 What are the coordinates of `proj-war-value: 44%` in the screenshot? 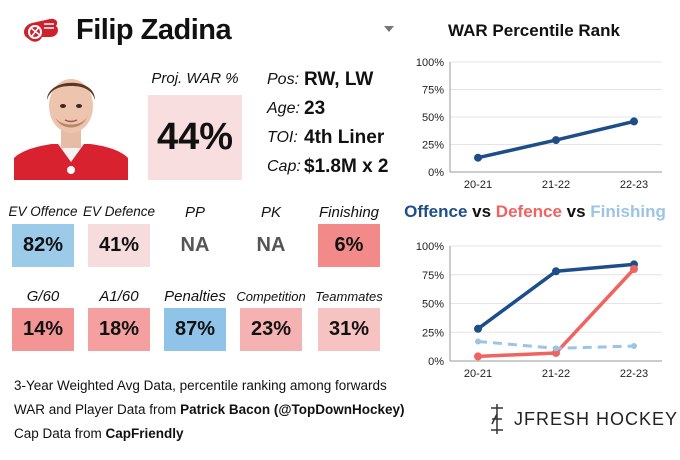 It's located at (195, 137).